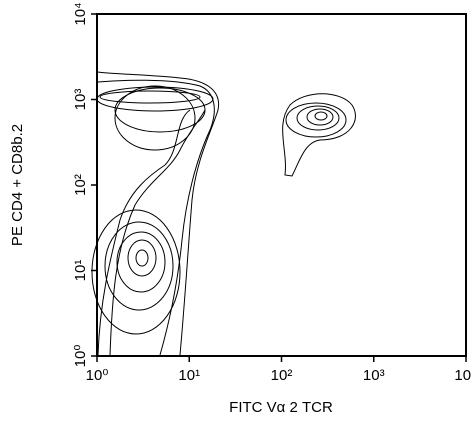 The image size is (472, 423). What do you see at coordinates (80, 356) in the screenshot?
I see `y-tick-label: 10⁰` at bounding box center [80, 356].